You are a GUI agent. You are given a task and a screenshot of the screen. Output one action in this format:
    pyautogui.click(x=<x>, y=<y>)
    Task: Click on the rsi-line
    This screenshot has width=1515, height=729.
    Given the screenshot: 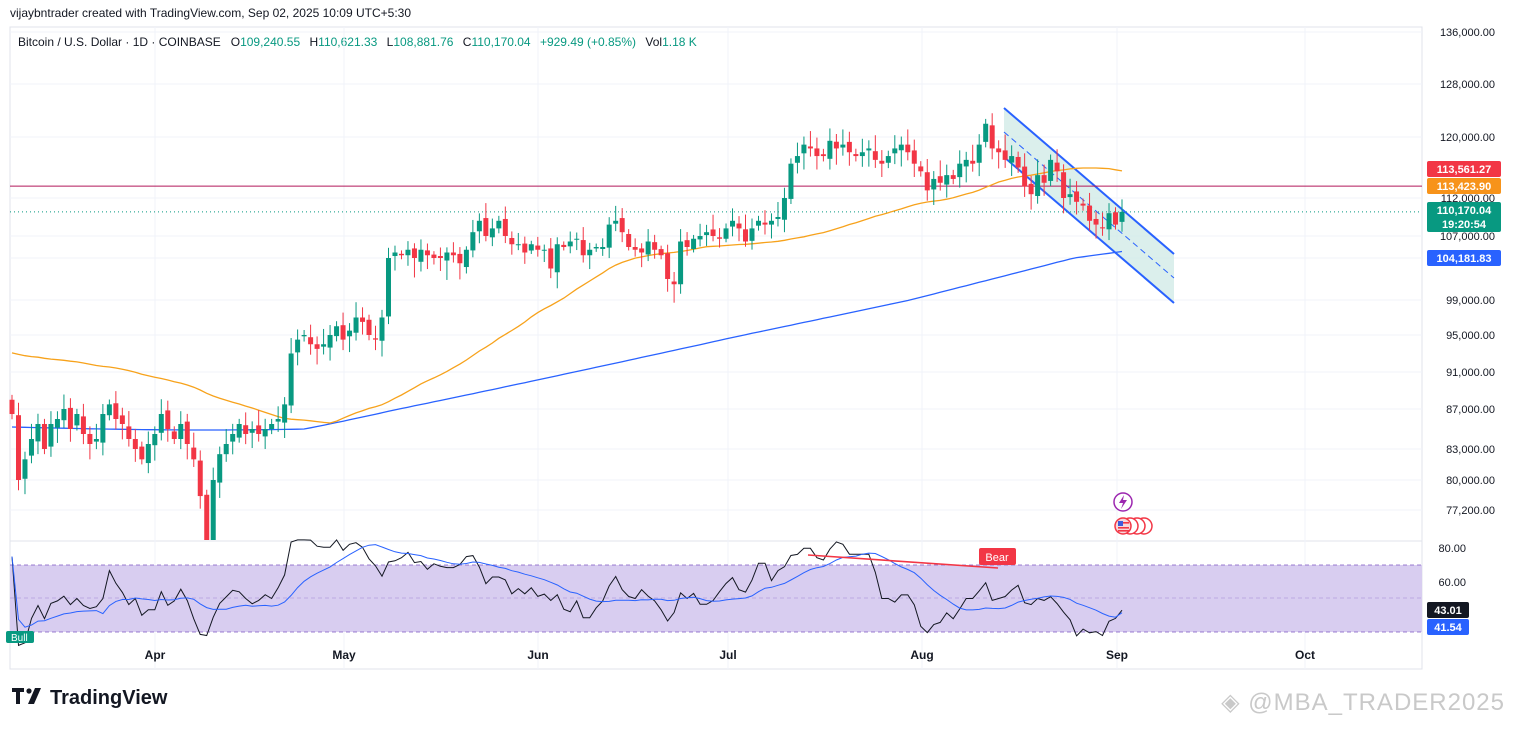 What is the action you would take?
    pyautogui.click(x=567, y=593)
    